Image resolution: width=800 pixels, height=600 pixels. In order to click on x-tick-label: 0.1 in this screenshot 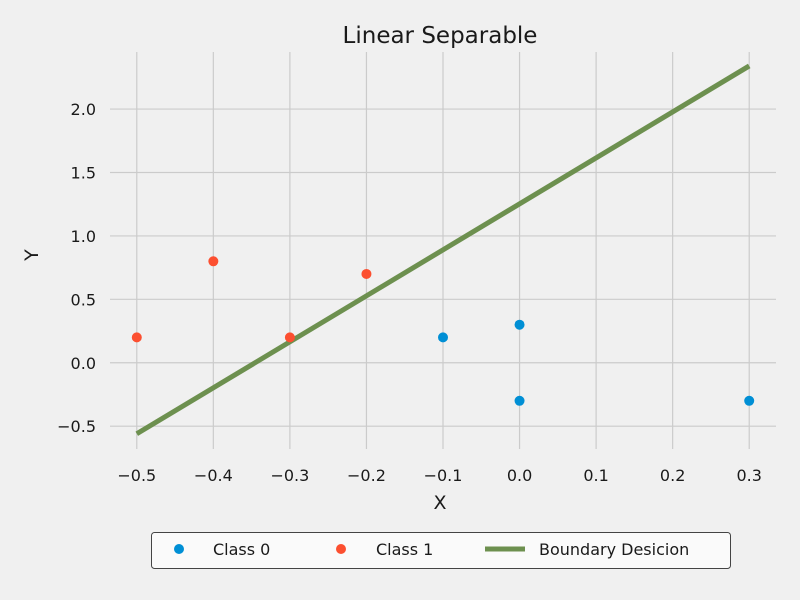, I will do `click(595, 475)`.